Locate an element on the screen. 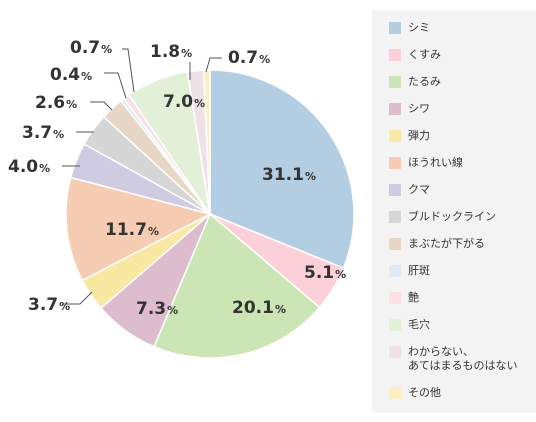 Image resolution: width=536 pixels, height=422 pixels. legend-item-5: 弾力 is located at coordinates (462, 136).